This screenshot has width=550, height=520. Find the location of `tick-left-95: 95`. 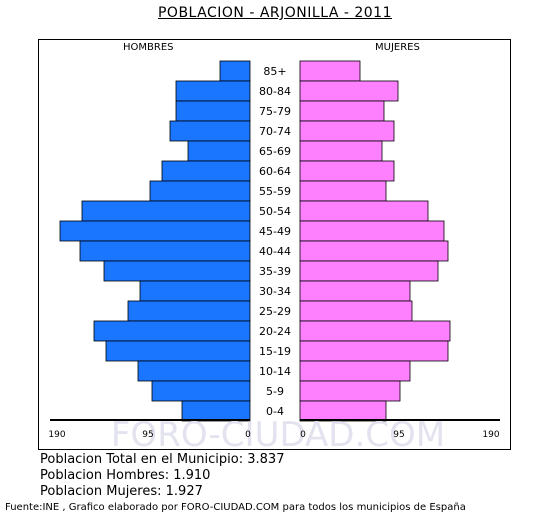

tick-left-95: 95 is located at coordinates (147, 435).